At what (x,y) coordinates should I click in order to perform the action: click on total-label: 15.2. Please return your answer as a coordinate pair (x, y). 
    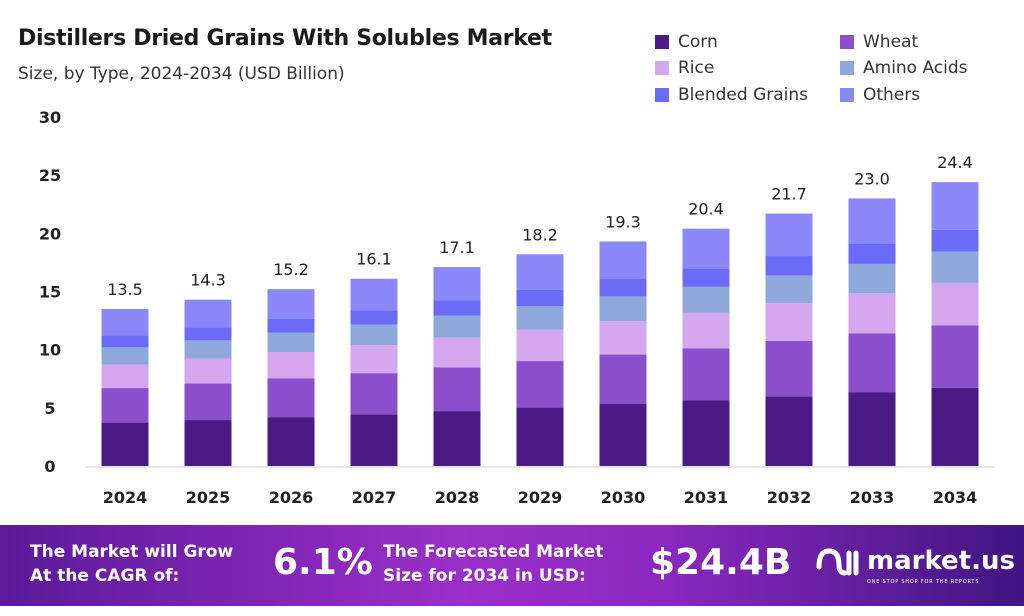
    Looking at the image, I should click on (291, 269).